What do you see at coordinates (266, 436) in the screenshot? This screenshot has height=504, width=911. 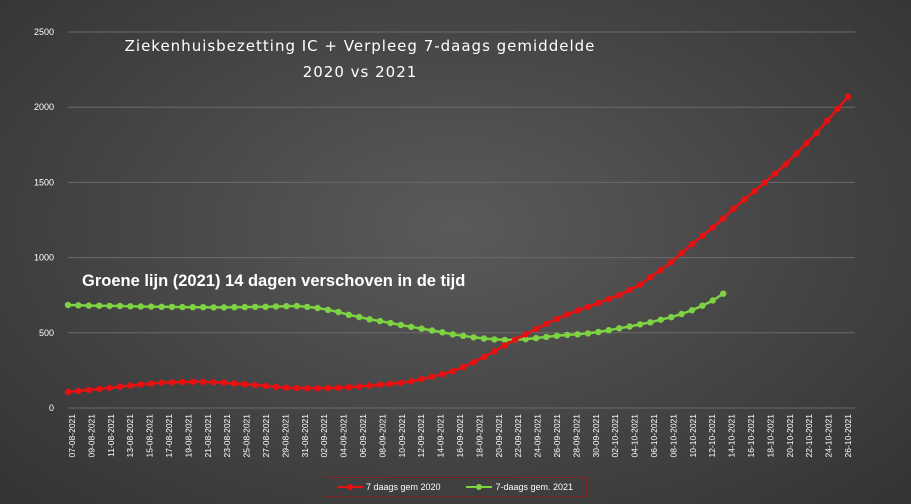 I see `x-tick-label: 27-08-2021` at bounding box center [266, 436].